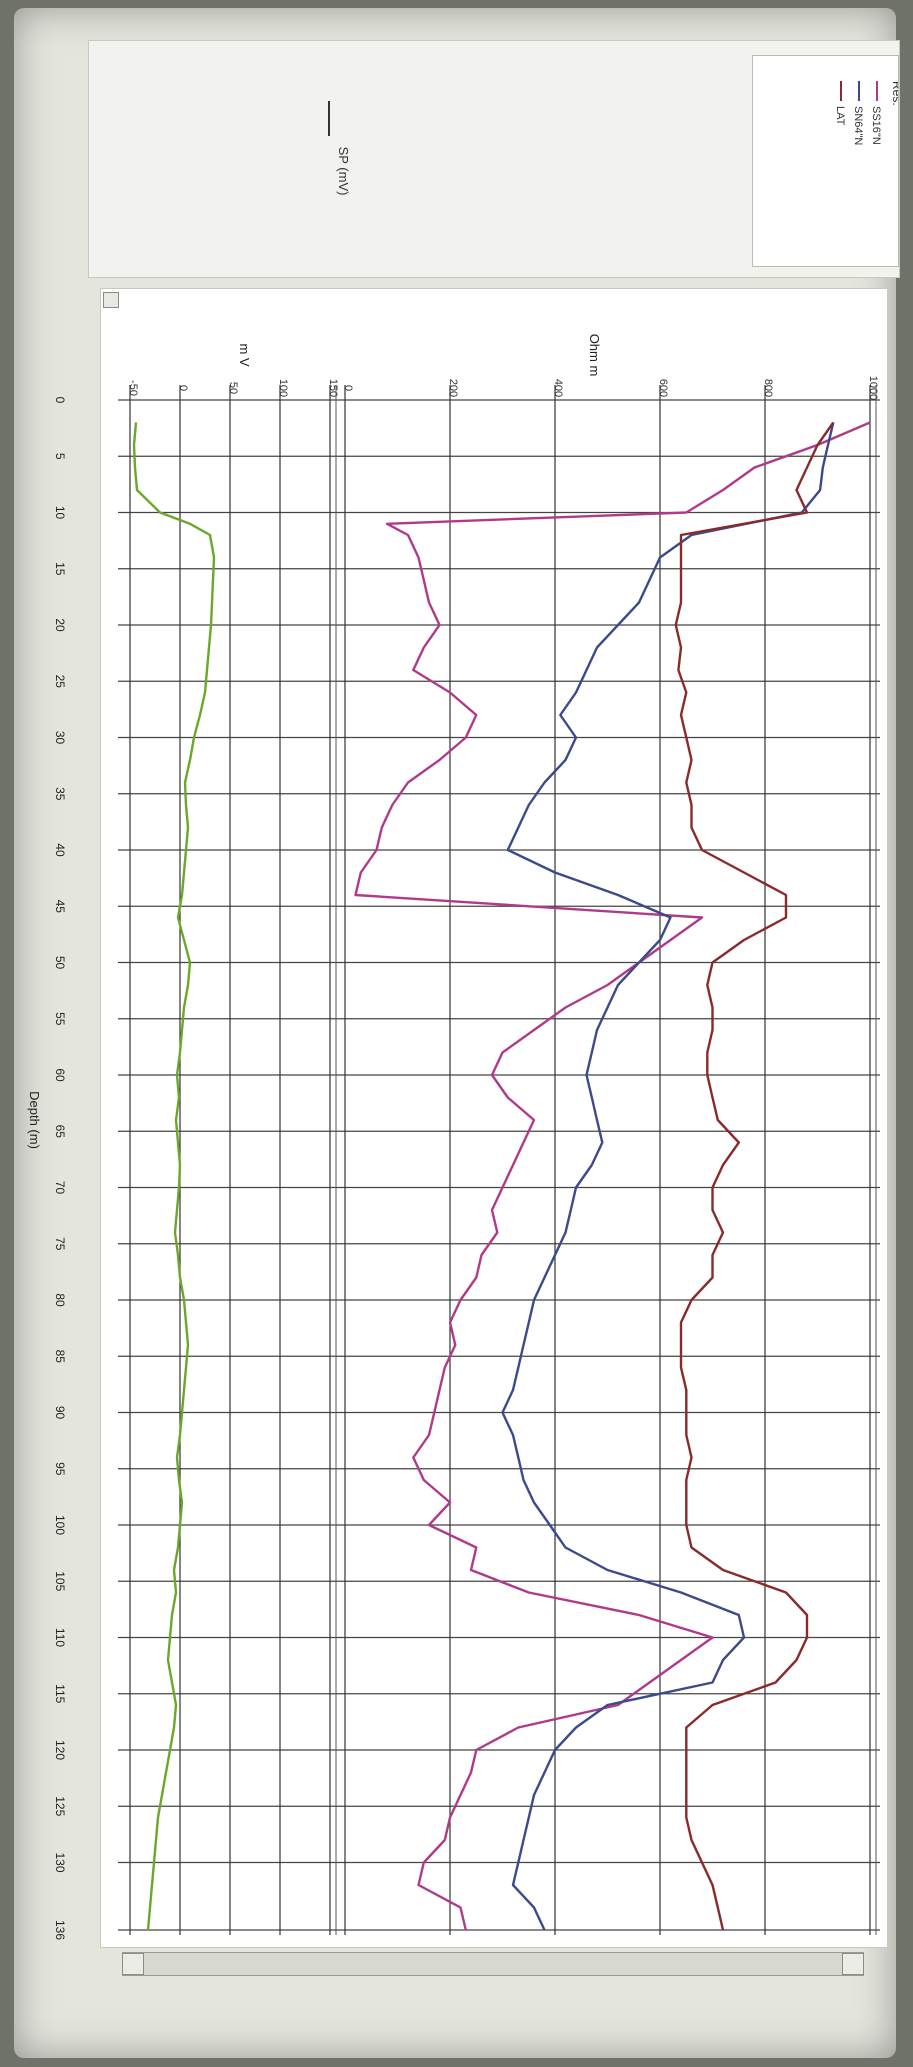 This screenshot has height=2067, width=913. What do you see at coordinates (111, 300) in the screenshot?
I see `scroll-up-button` at bounding box center [111, 300].